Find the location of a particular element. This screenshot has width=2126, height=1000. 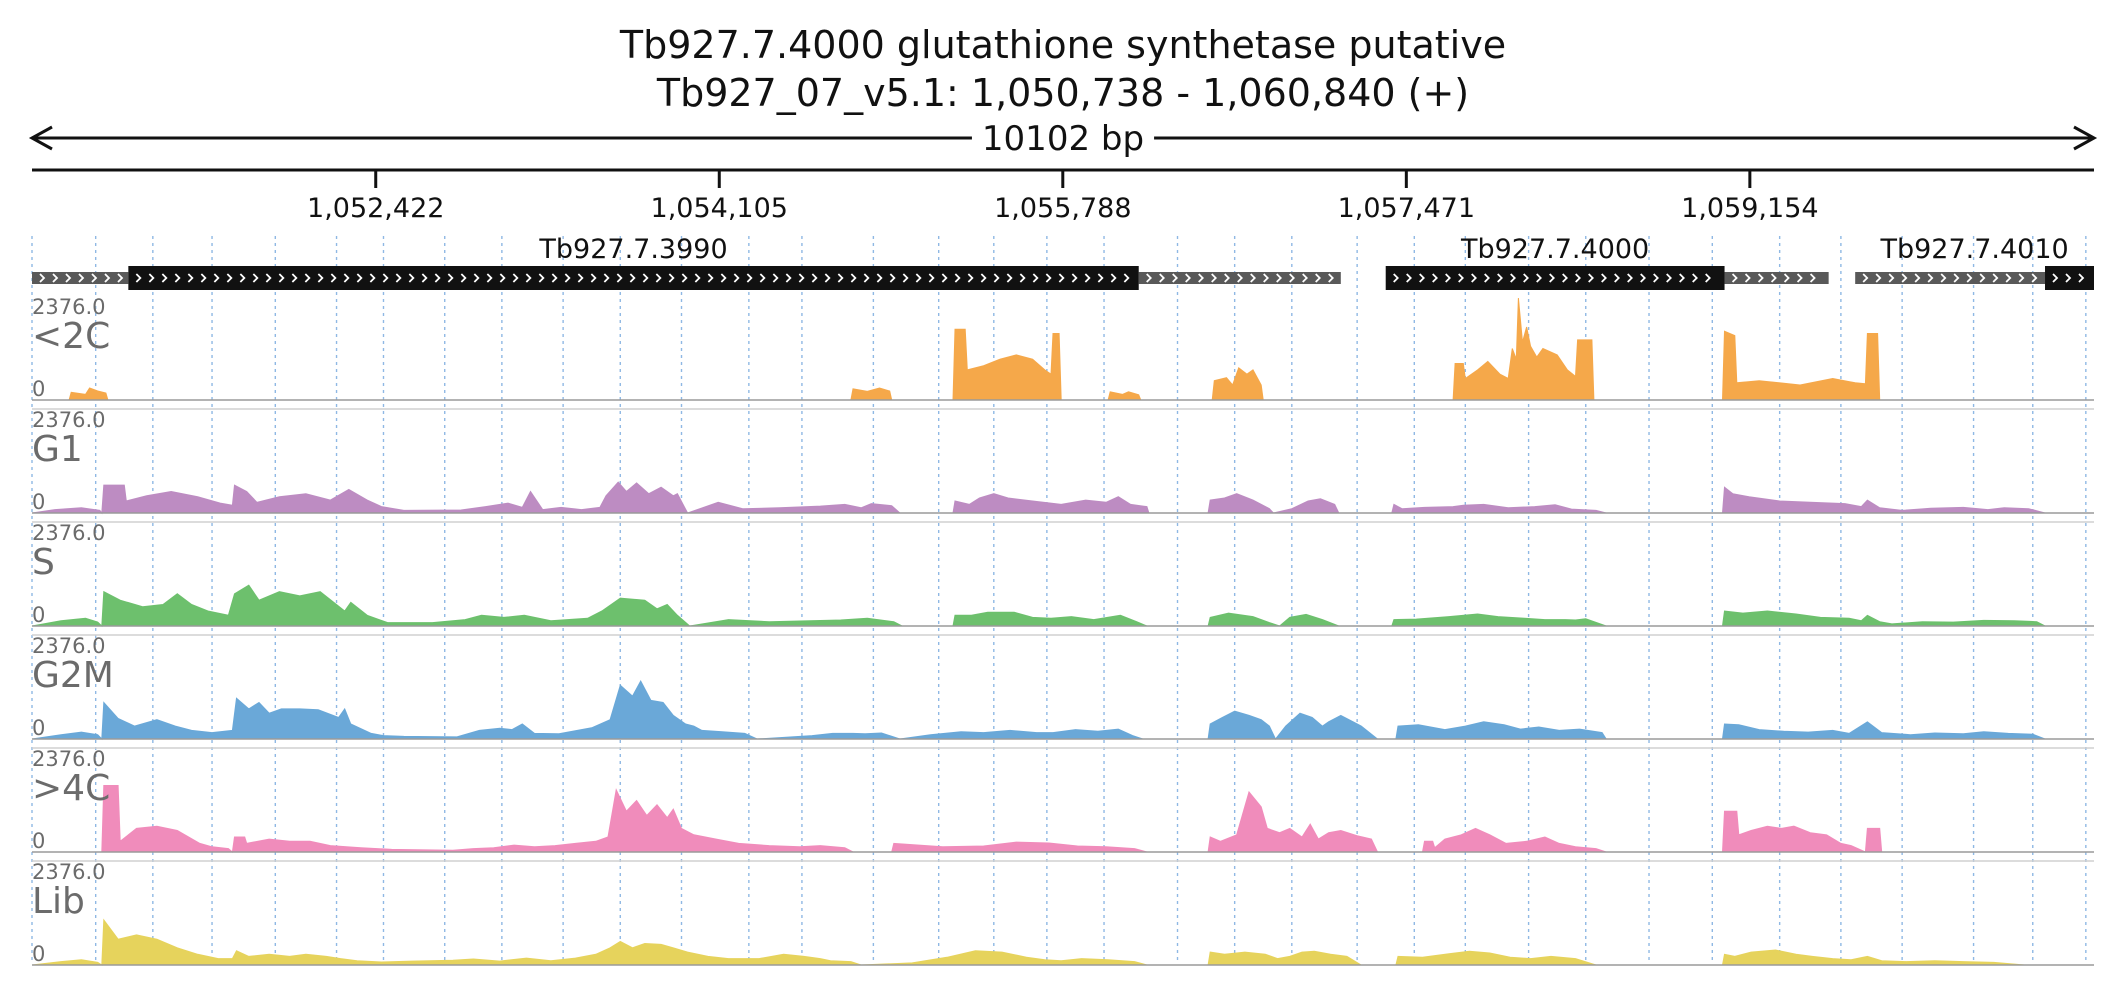

gene-Tb927.7.3990: Tb927.7.3990 is located at coordinates (686, 262).